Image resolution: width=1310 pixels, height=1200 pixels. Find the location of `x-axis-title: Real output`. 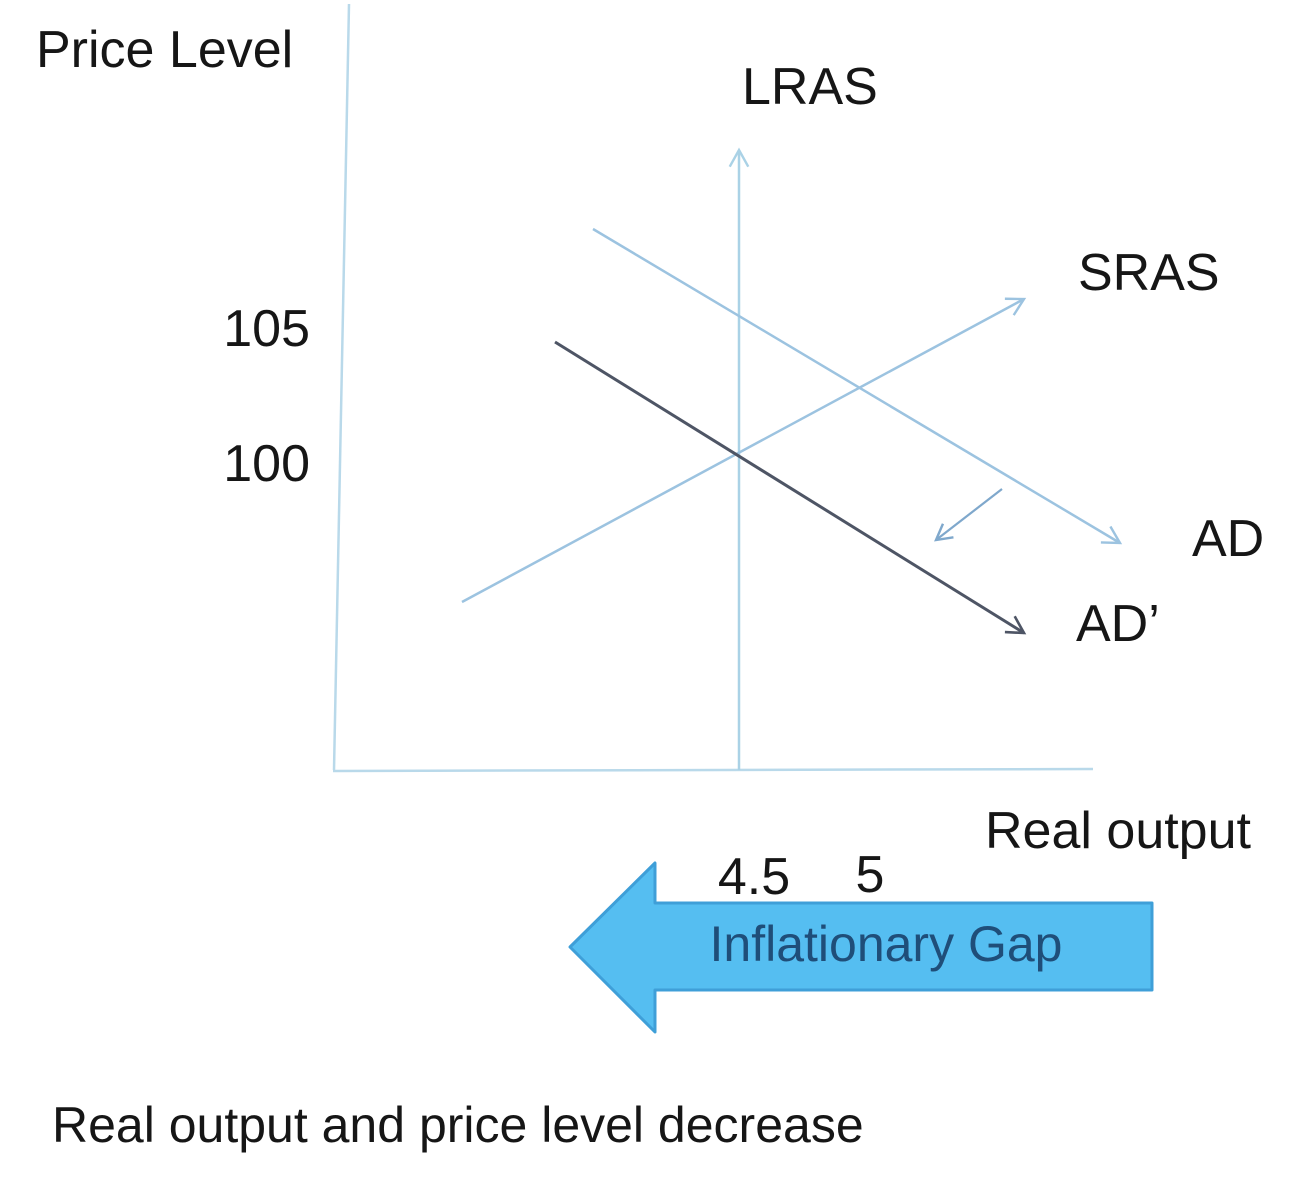

x-axis-title: Real output is located at coordinates (1118, 831).